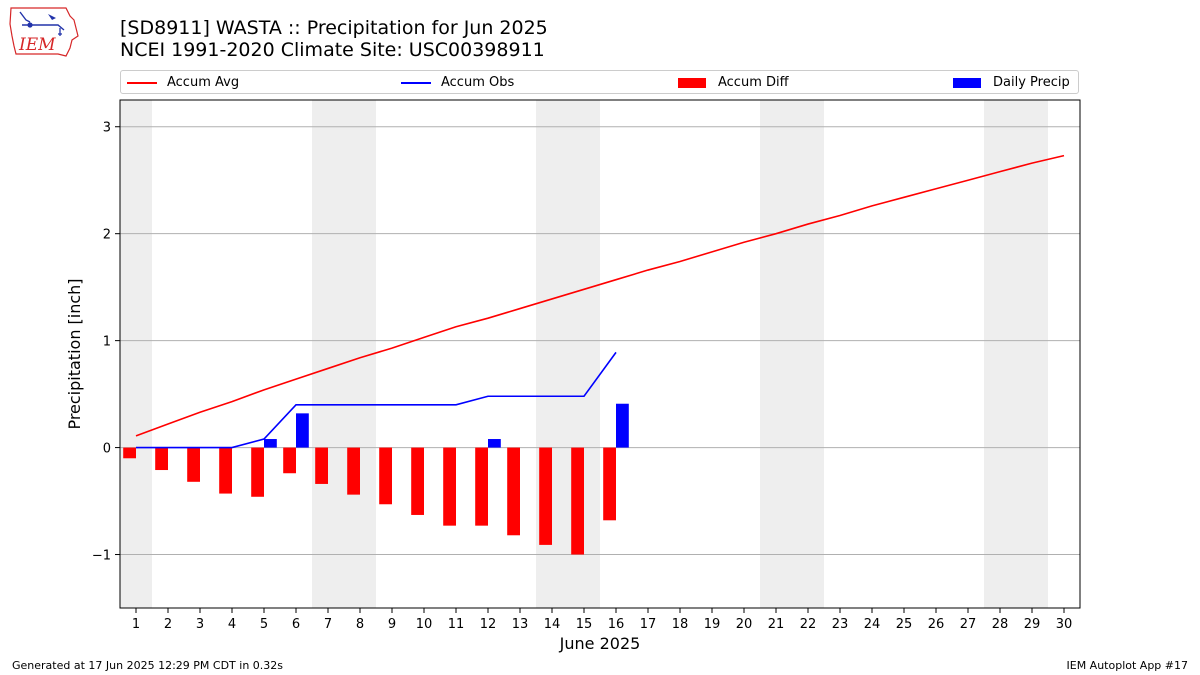  I want to click on x-tick-label: 30, so click(1064, 624).